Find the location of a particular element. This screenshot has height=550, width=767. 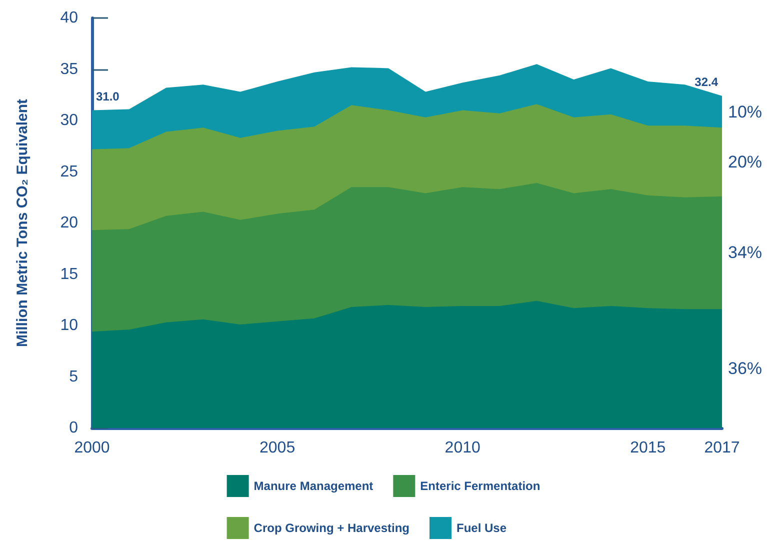

legend-label: Crop Growing + Harvesting is located at coordinates (332, 528).